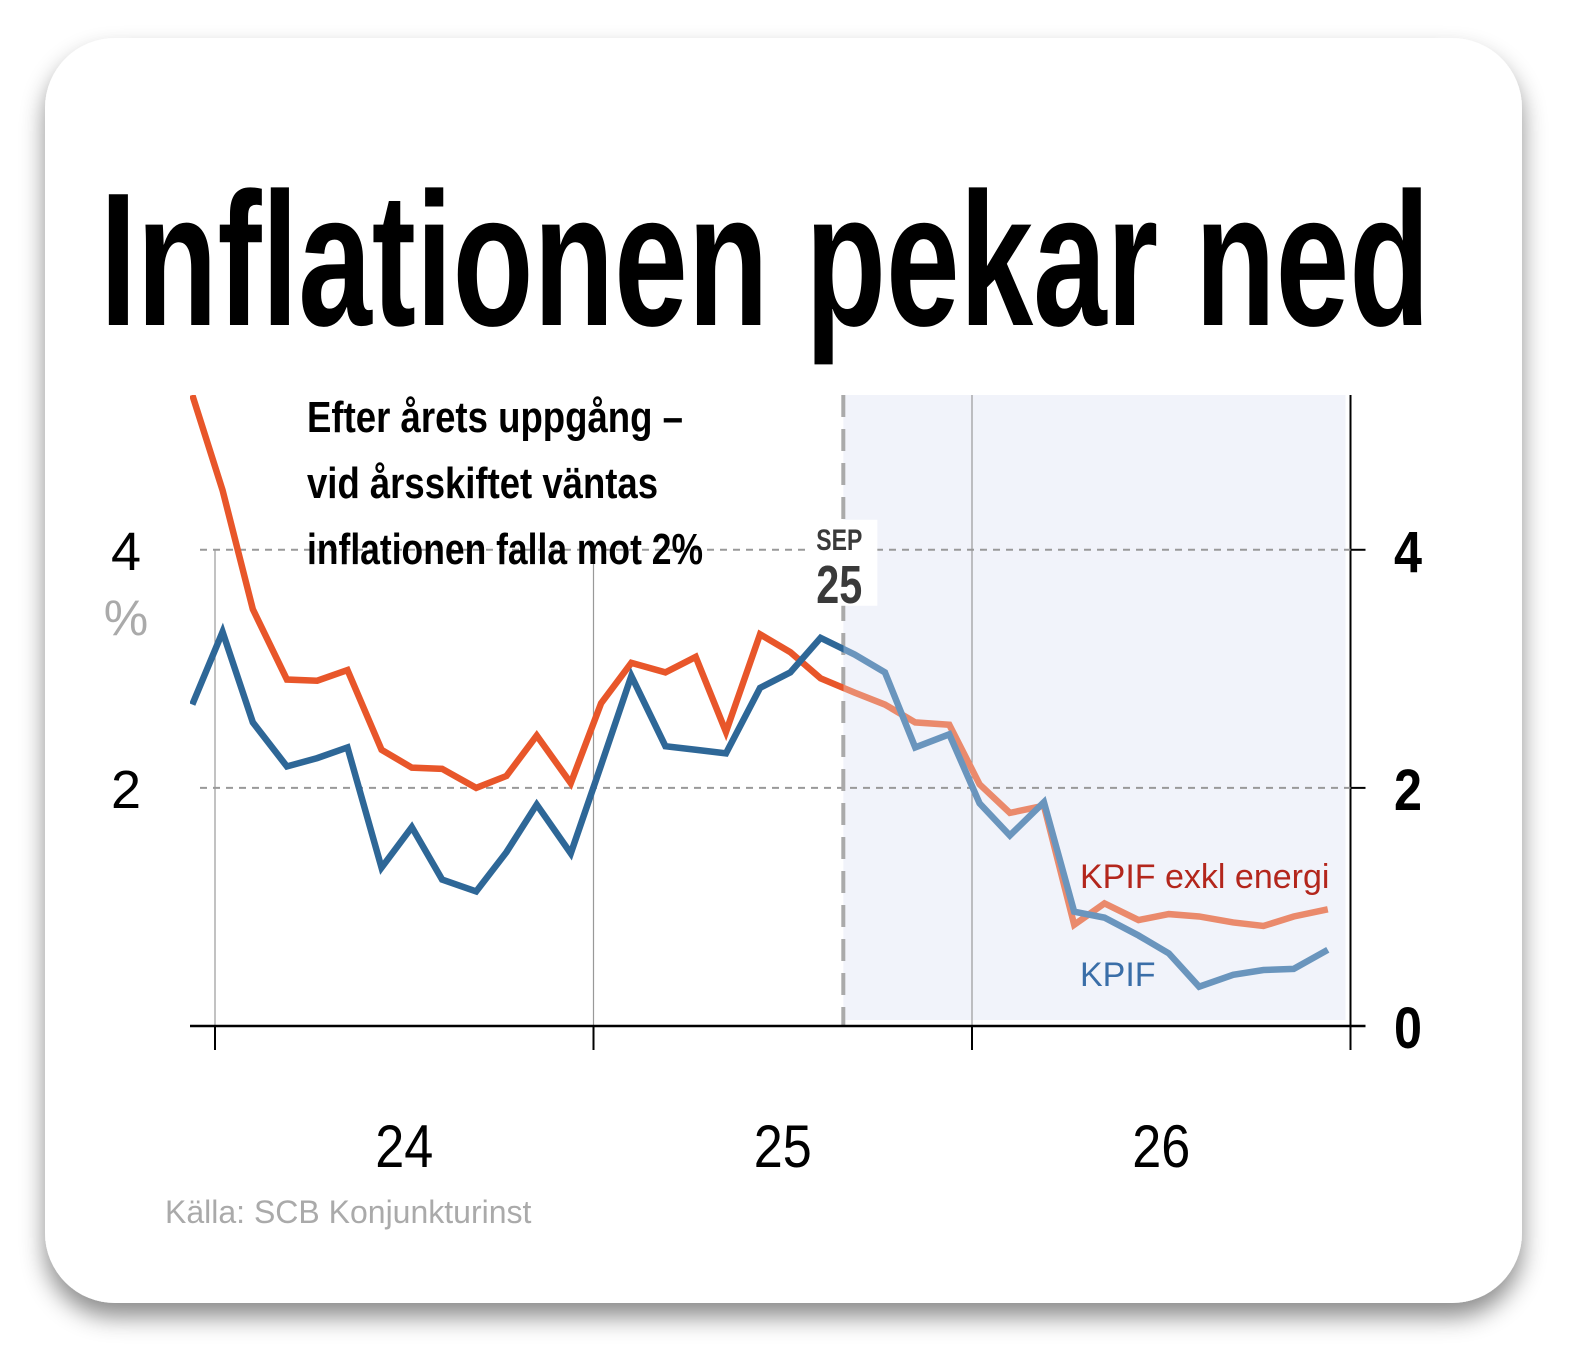 The width and height of the screenshot is (1572, 1350). I want to click on series-label: KPIF exkl energi, so click(1204, 877).